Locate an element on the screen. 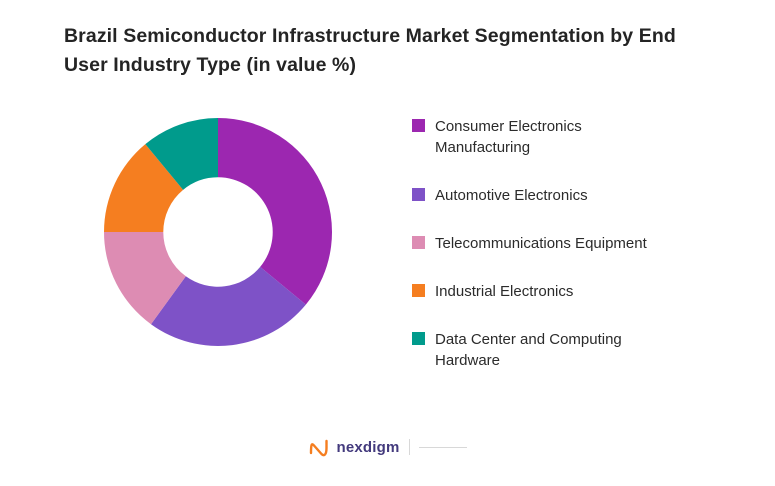 The image size is (775, 486). donut-slice-industrial-electronics is located at coordinates (144, 188).